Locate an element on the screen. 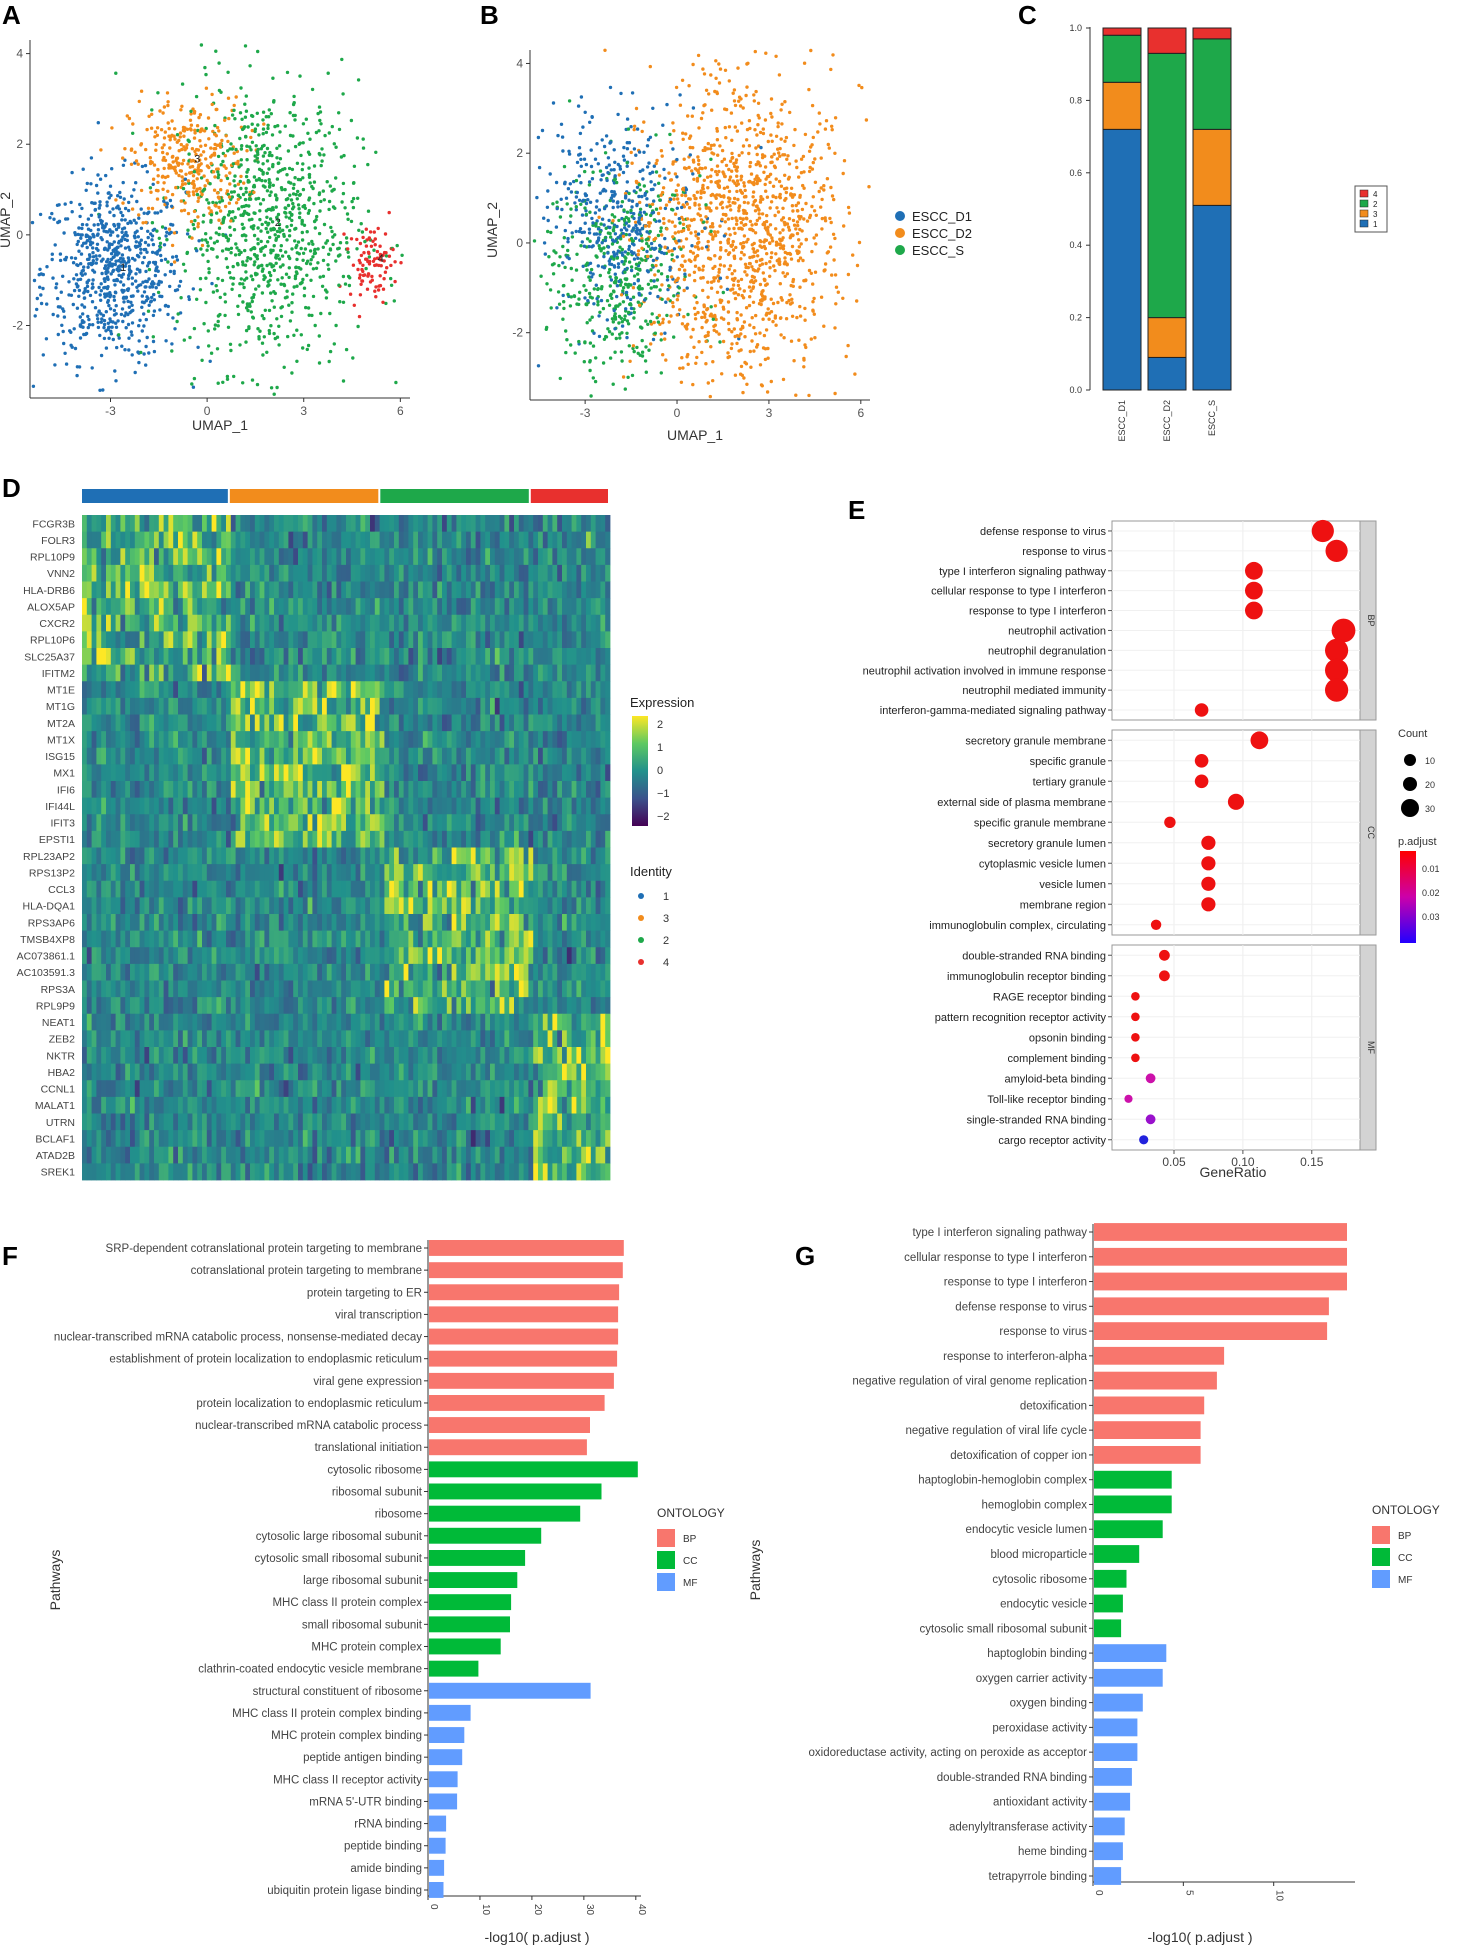  x-tick-label: 6 is located at coordinates (400, 411).